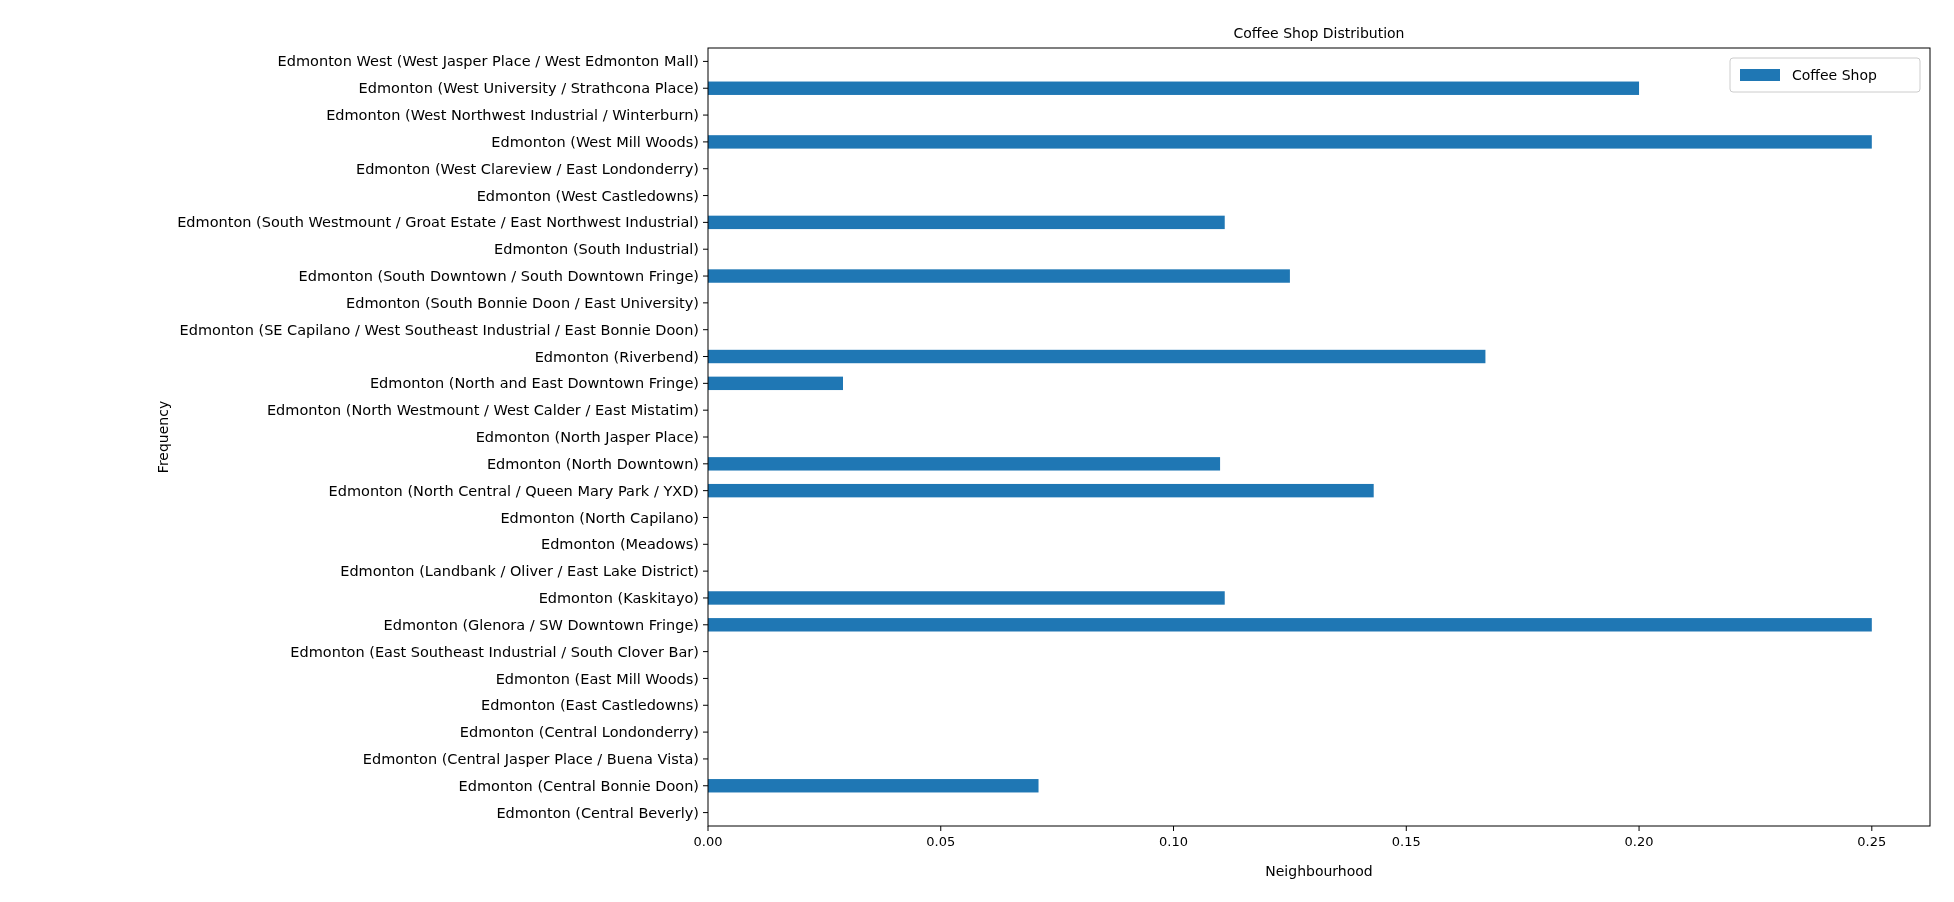 The height and width of the screenshot is (902, 1954). I want to click on y-tick-label: Edmonton (East Southeast Industrial / South Clover Bar), so click(494, 651).